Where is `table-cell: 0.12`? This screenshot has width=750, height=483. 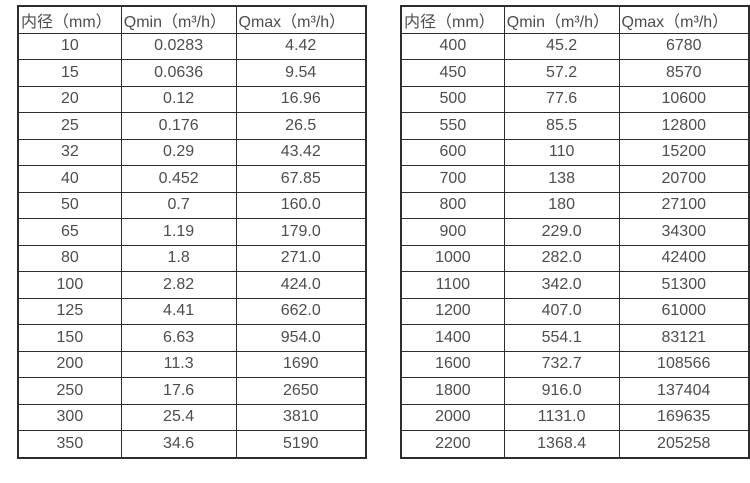
table-cell: 0.12 is located at coordinates (178, 99).